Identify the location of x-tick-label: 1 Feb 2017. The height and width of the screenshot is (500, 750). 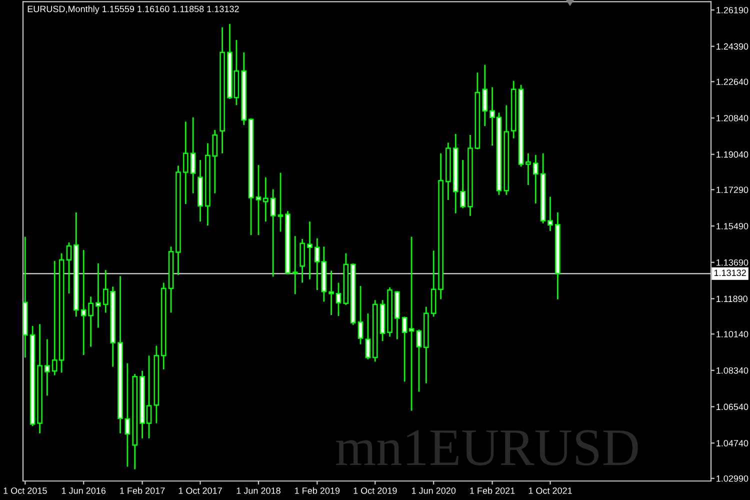
(142, 490).